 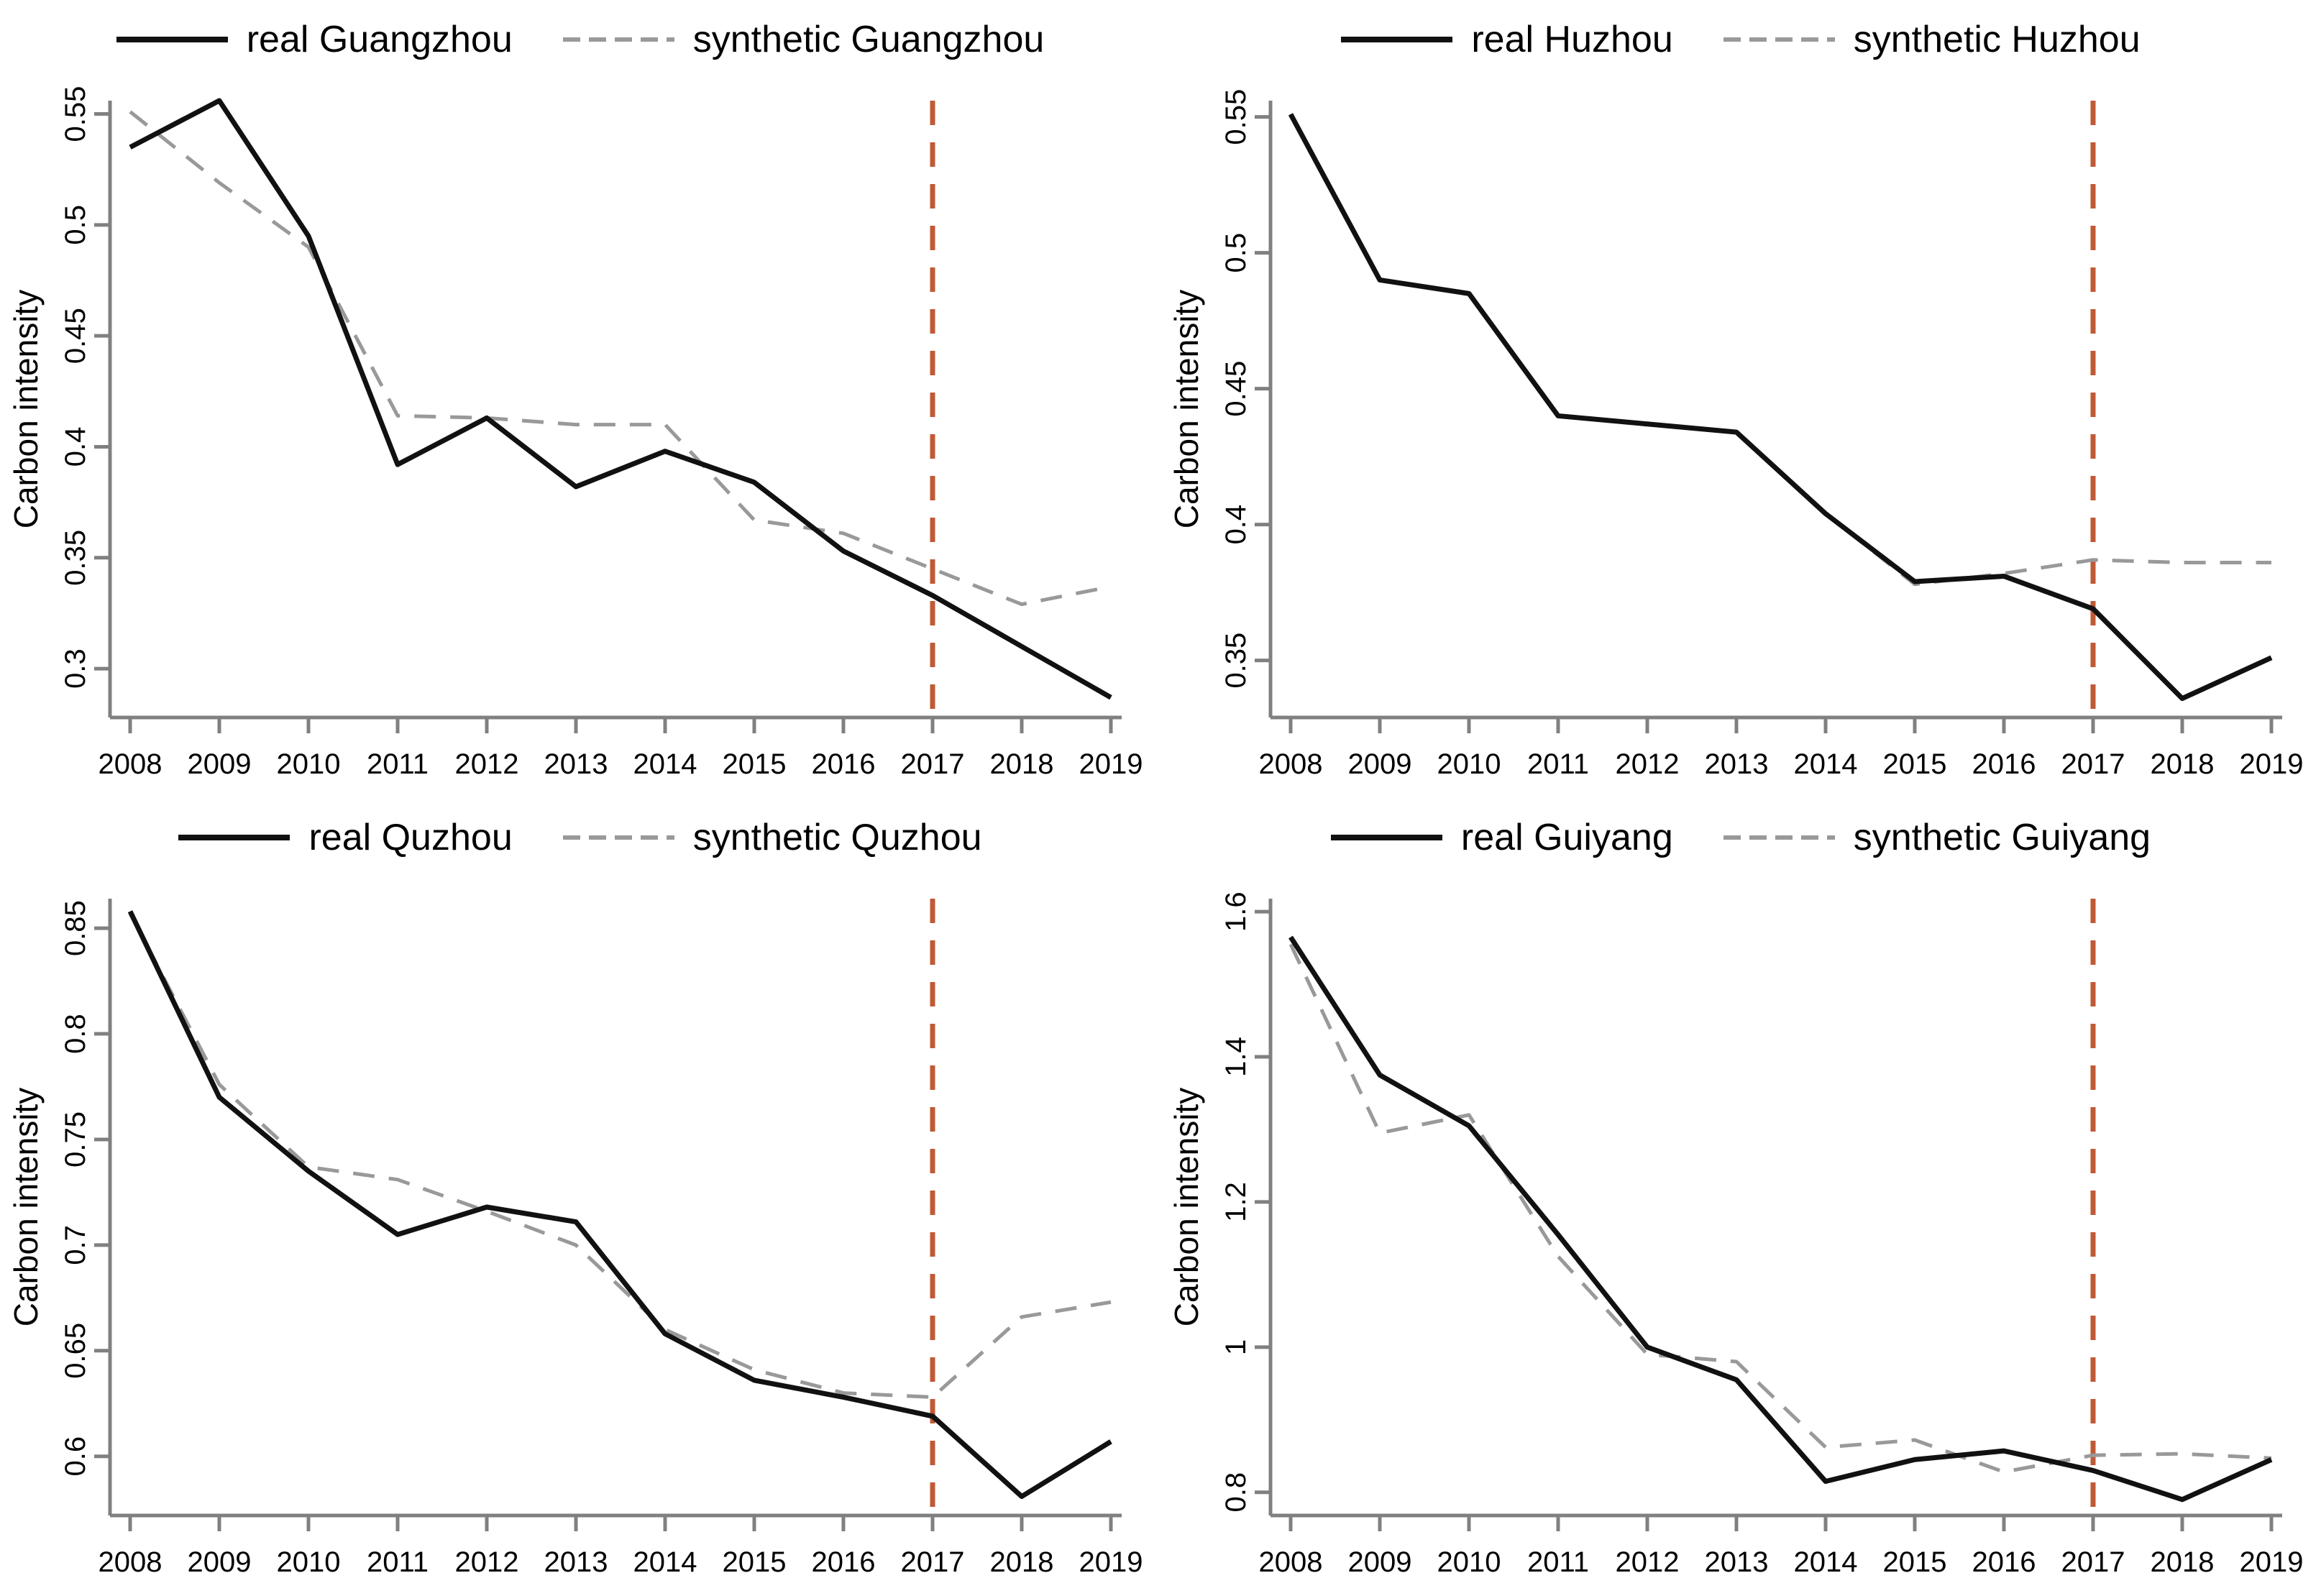 I want to click on legend-item-synthetic: synthetic Quzhou, so click(x=772, y=837).